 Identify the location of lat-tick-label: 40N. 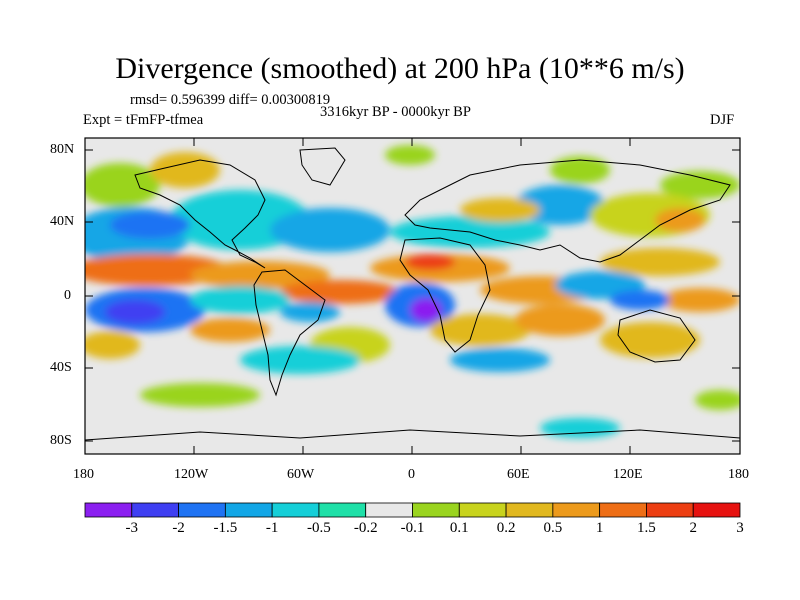
(62, 221).